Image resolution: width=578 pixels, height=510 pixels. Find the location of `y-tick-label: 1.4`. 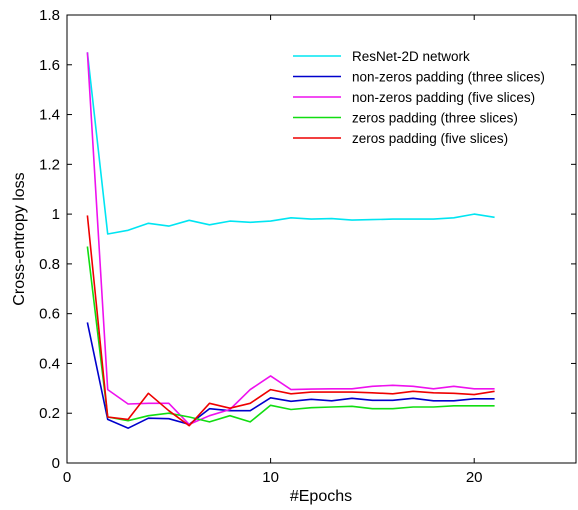

y-tick-label: 1.4 is located at coordinates (49, 115).